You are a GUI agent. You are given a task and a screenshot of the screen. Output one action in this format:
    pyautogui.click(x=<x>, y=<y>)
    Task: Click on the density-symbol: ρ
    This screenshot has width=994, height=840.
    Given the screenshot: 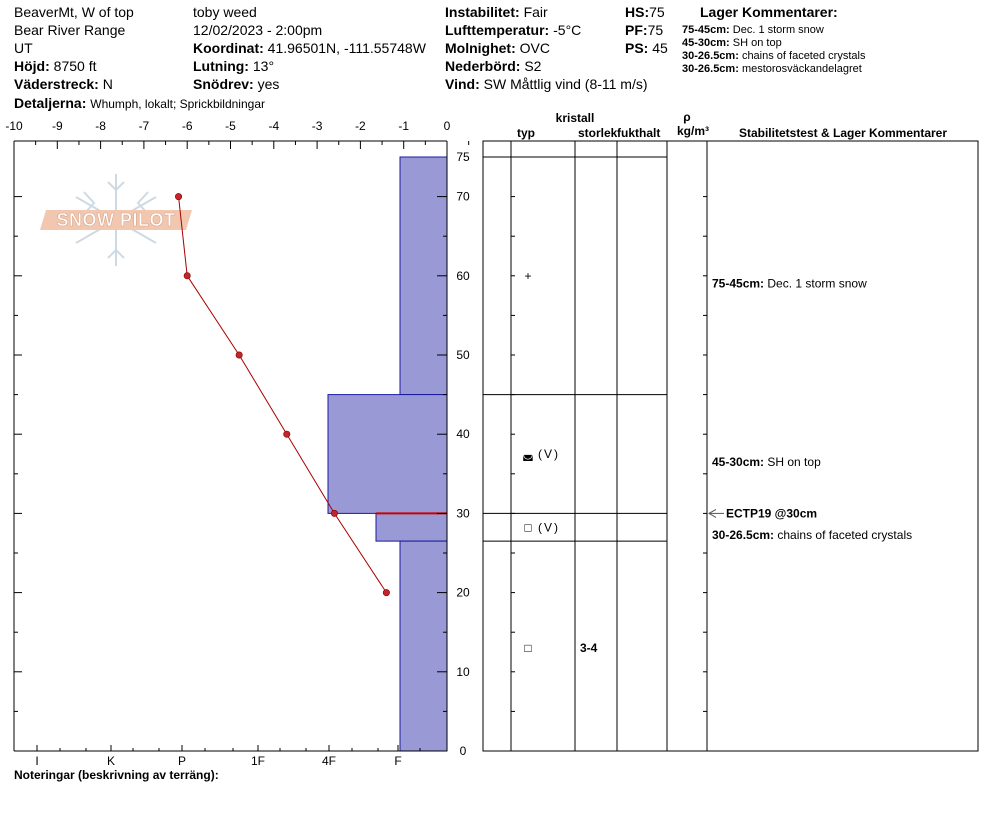 What is the action you would take?
    pyautogui.click(x=686, y=117)
    